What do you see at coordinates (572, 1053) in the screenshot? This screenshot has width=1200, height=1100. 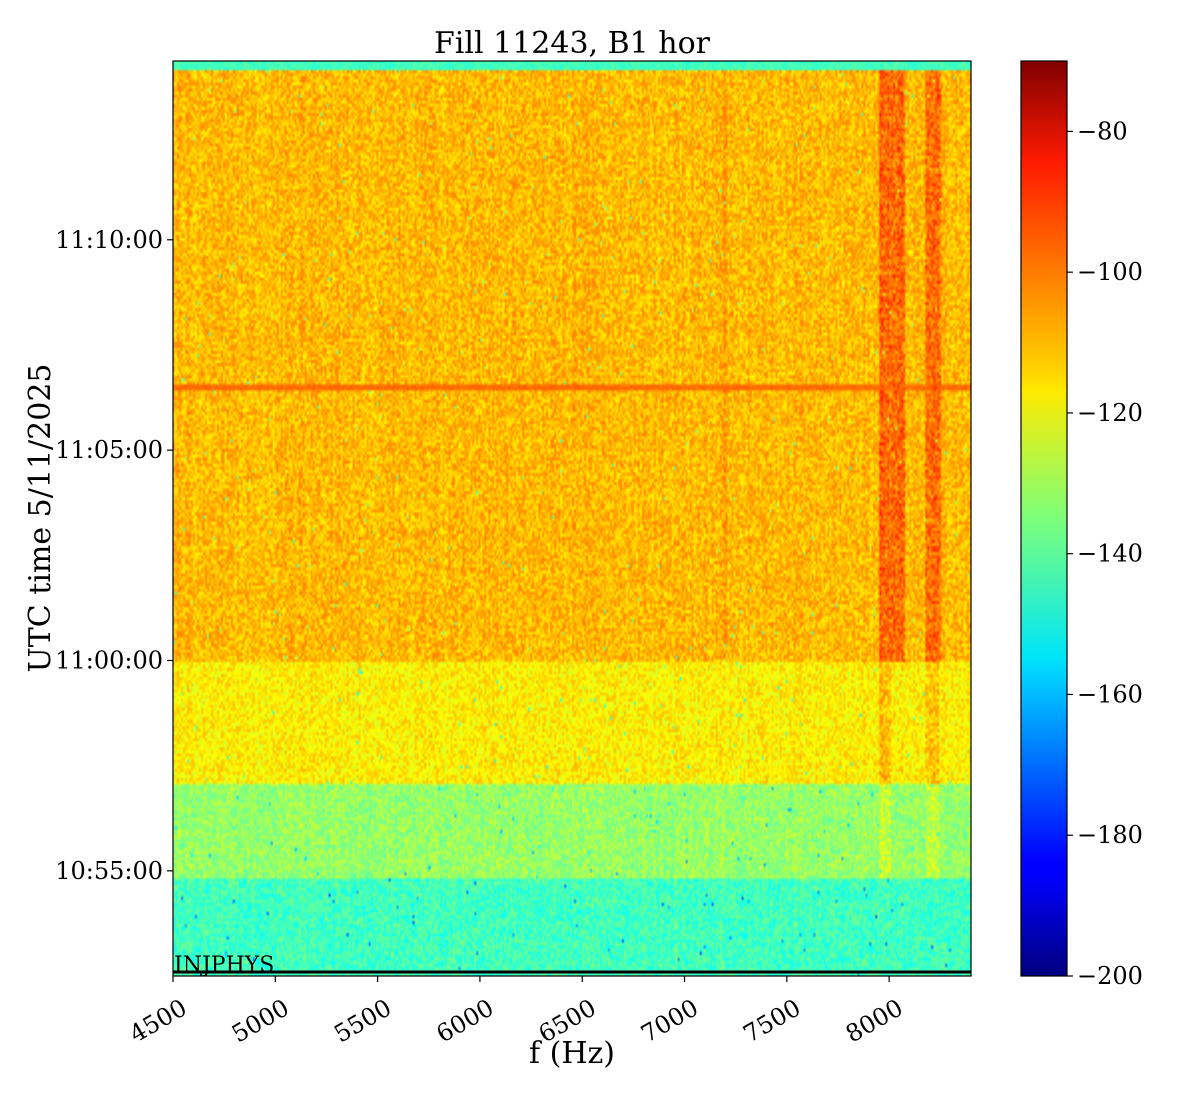 I see `x-axis-label: f (Hz)` at bounding box center [572, 1053].